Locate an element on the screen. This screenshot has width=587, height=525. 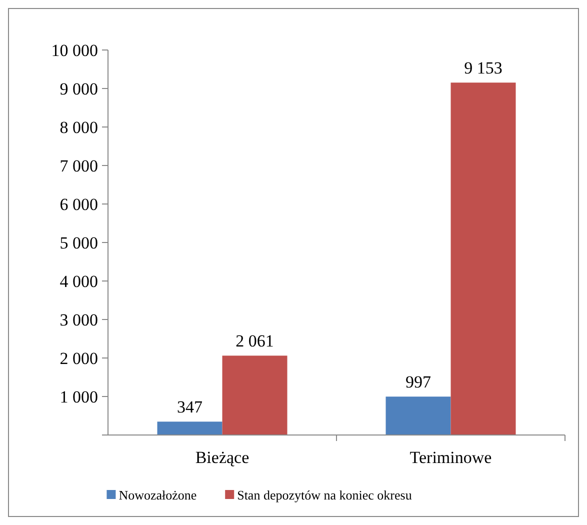
y-tick-label: 5 000 is located at coordinates (79, 242).